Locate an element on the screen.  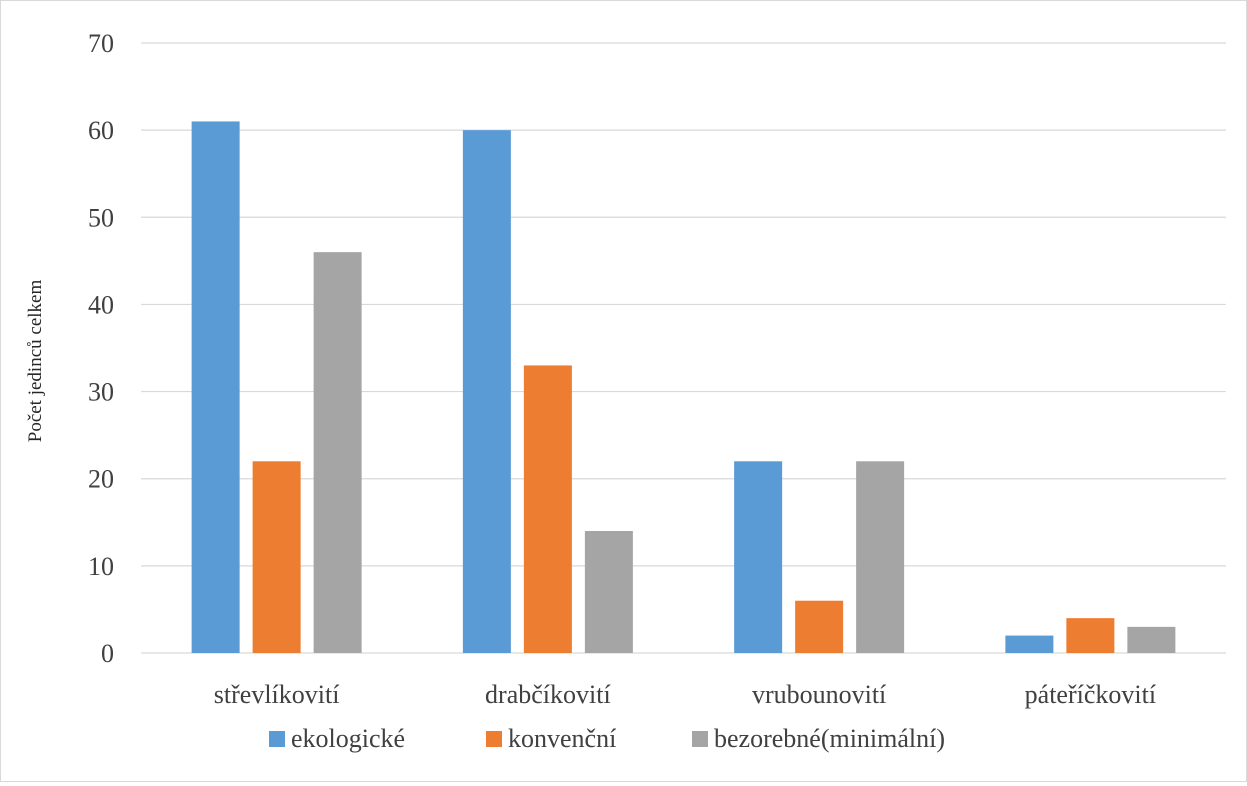
y-tick-label: 10 is located at coordinates (101, 566).